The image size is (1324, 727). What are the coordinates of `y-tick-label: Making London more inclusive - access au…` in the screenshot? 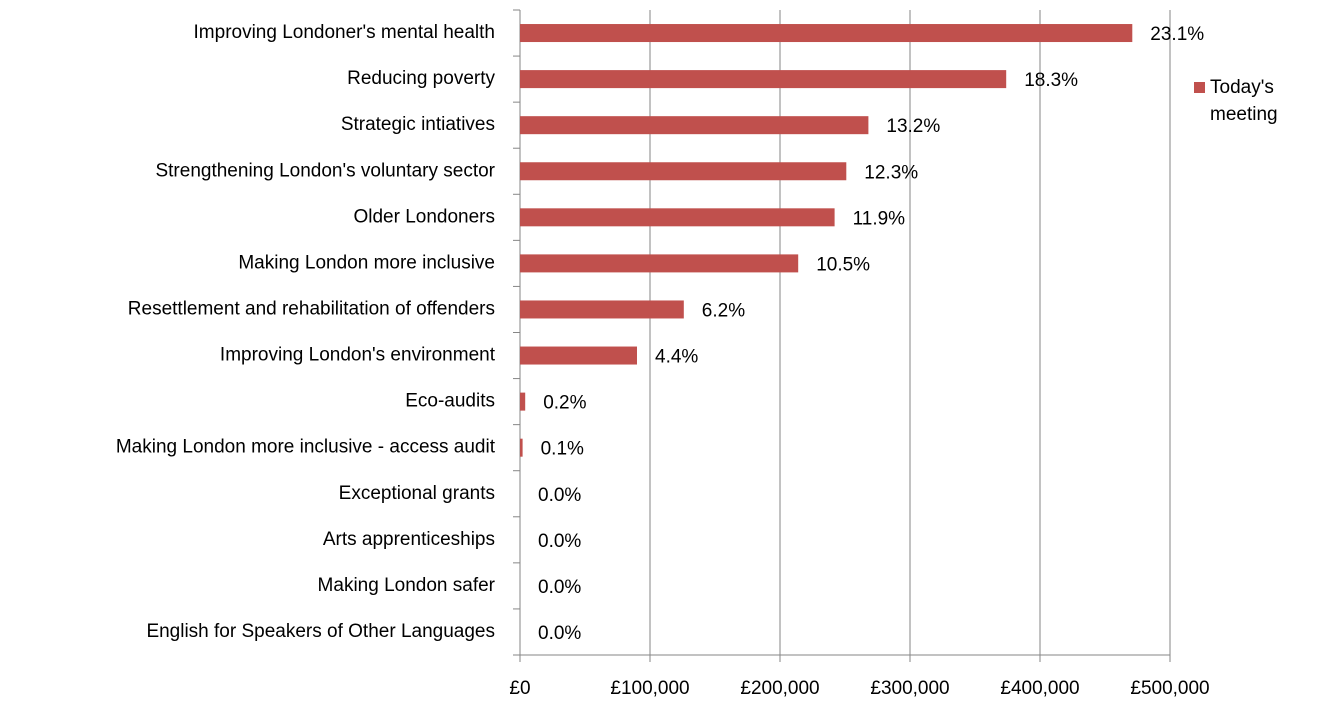 It's located at (306, 447).